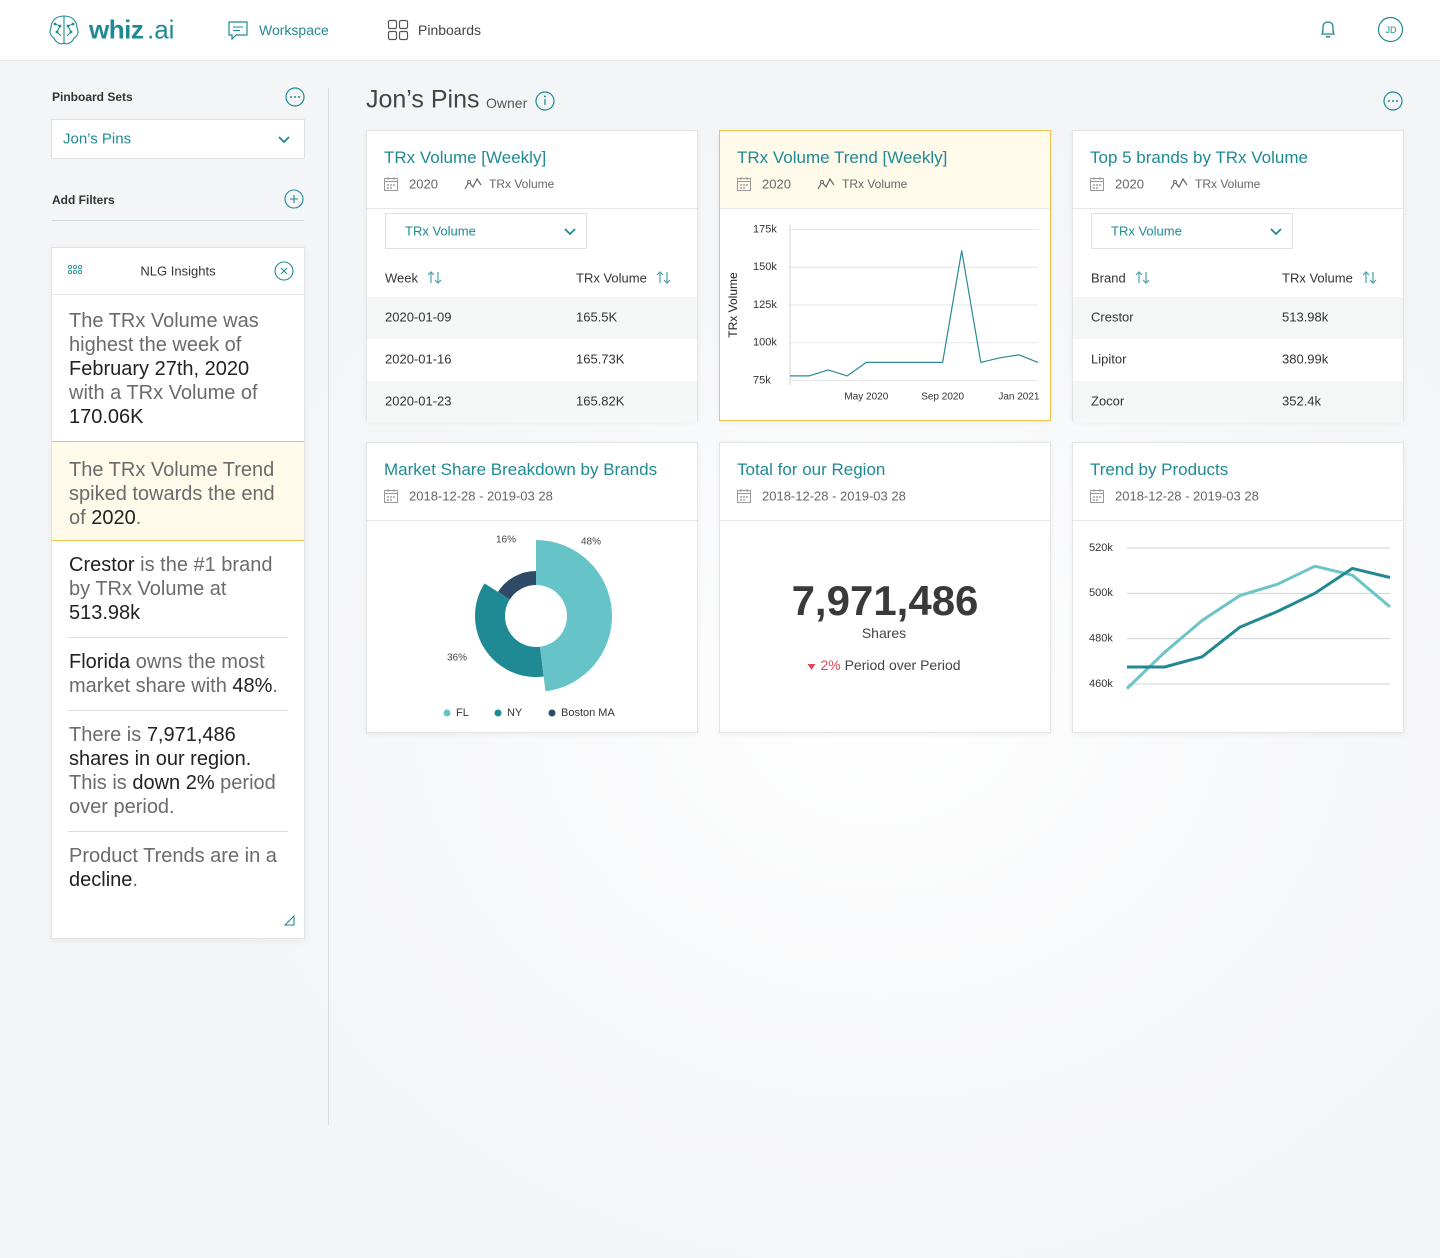 This screenshot has width=1440, height=1258. Describe the element at coordinates (1159, 469) in the screenshot. I see `card-title: Trend by Products` at that location.